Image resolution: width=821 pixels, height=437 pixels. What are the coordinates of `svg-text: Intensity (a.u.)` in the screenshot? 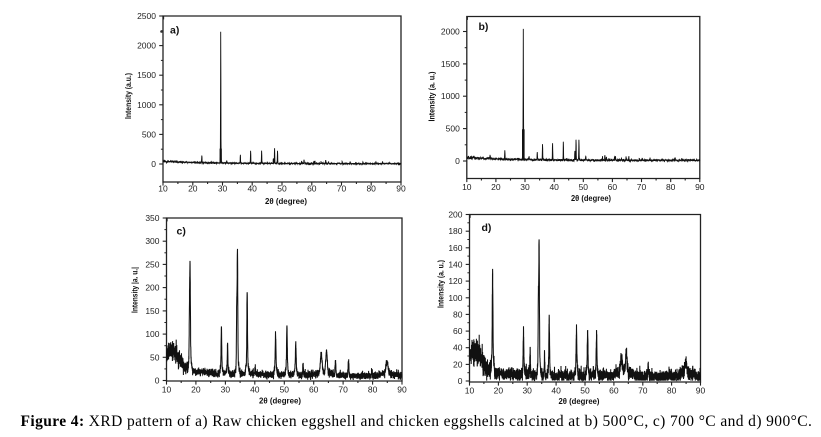 It's located at (128, 96).